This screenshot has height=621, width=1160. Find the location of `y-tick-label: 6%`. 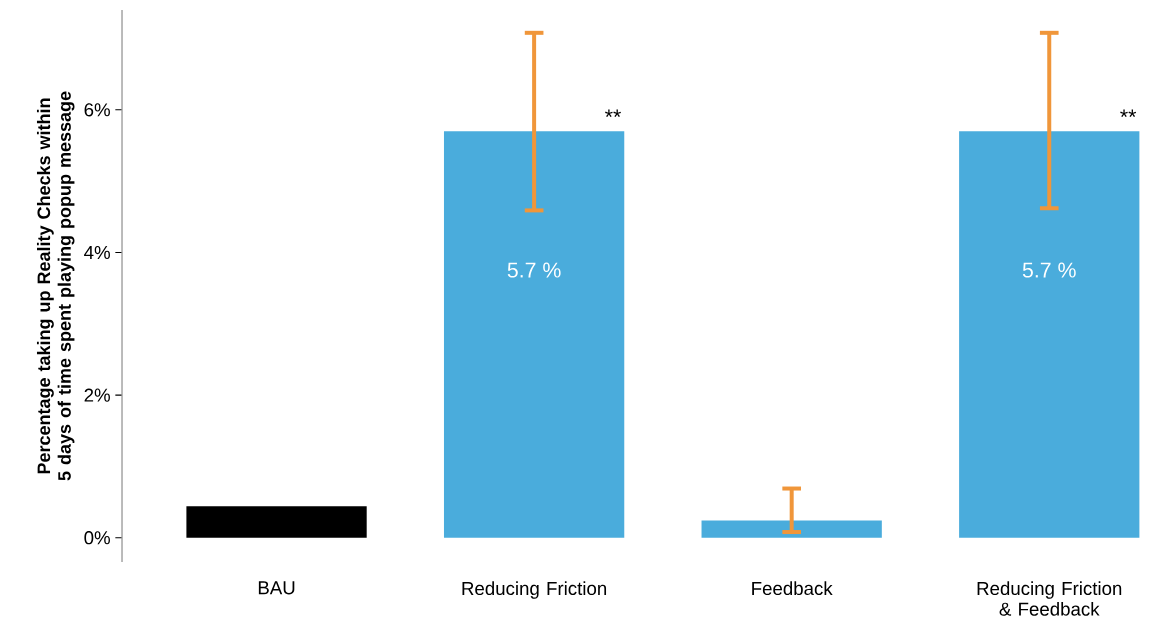

y-tick-label: 6% is located at coordinates (97, 110).